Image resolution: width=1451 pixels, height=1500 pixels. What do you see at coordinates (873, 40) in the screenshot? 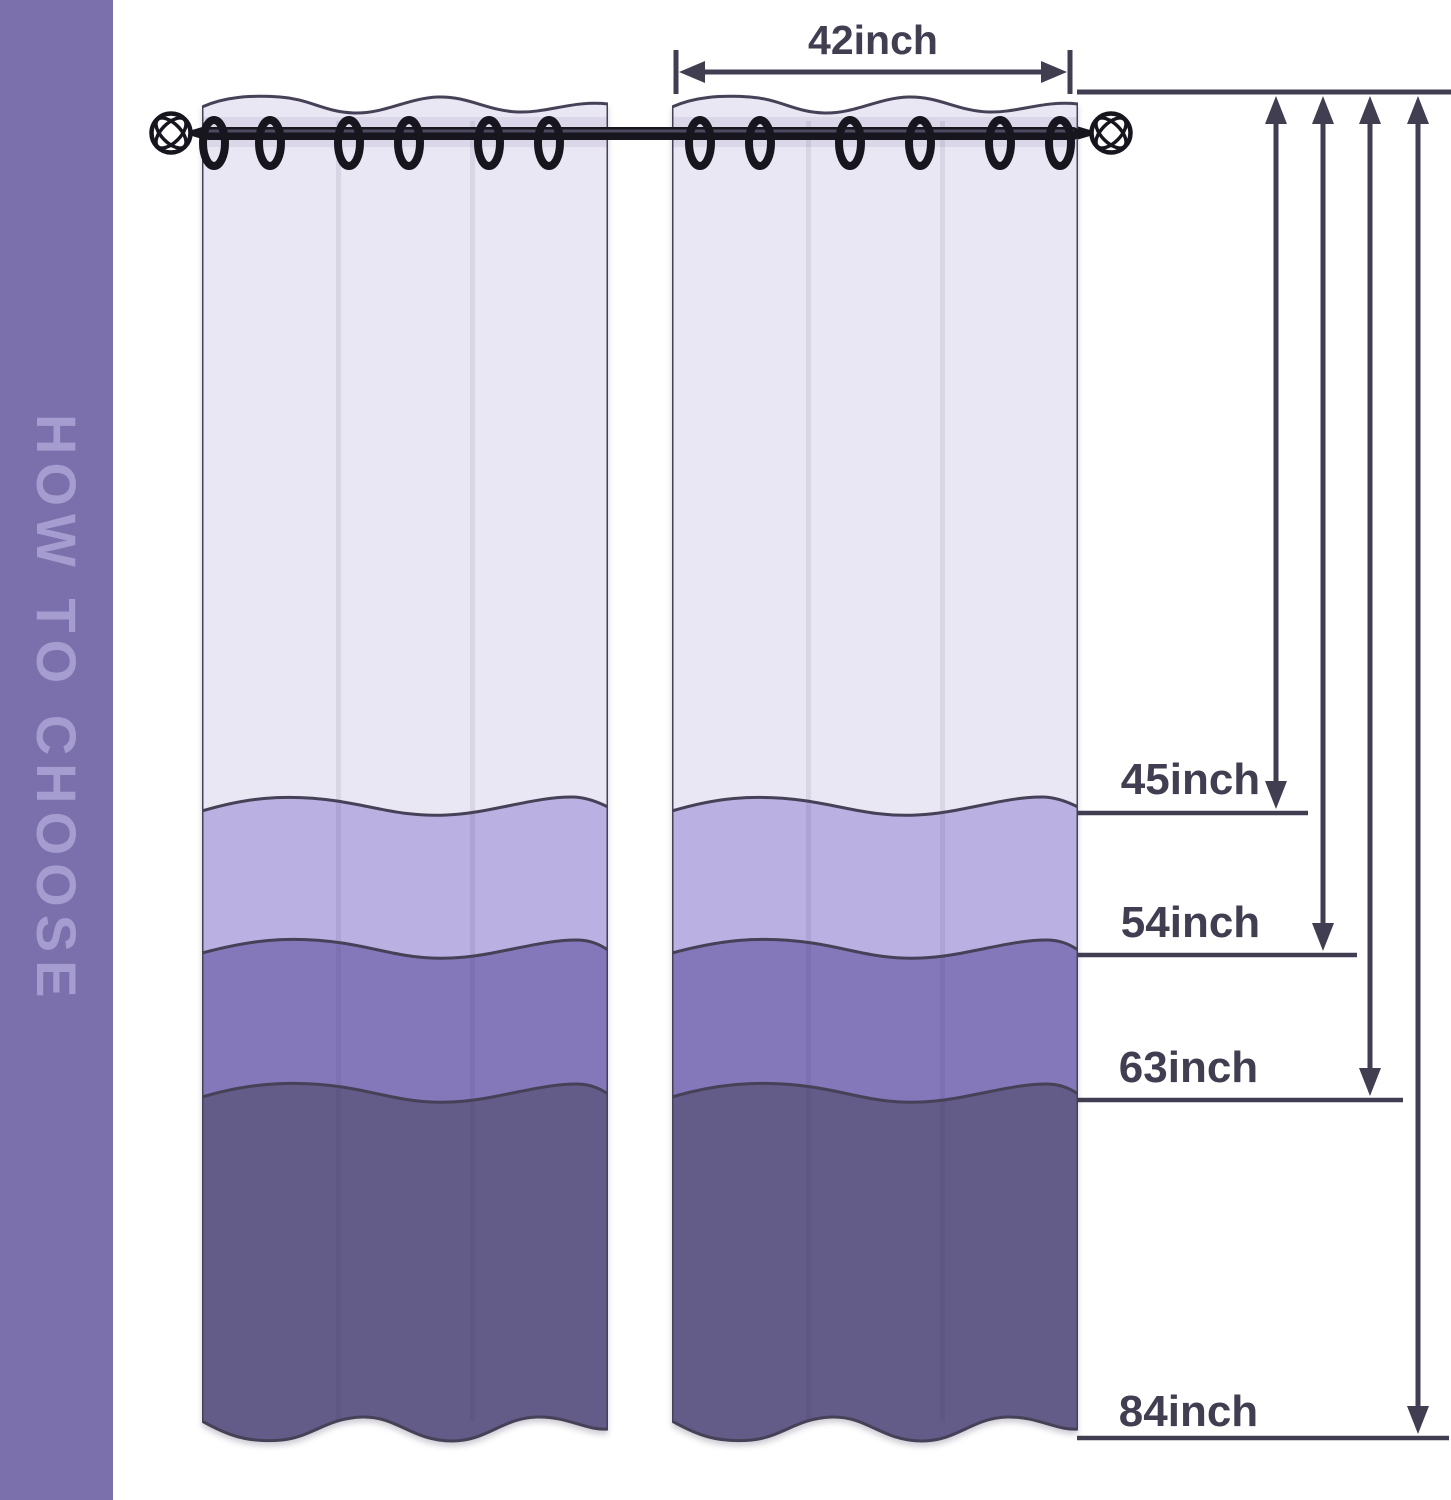
I see `width-label: 42inch` at bounding box center [873, 40].